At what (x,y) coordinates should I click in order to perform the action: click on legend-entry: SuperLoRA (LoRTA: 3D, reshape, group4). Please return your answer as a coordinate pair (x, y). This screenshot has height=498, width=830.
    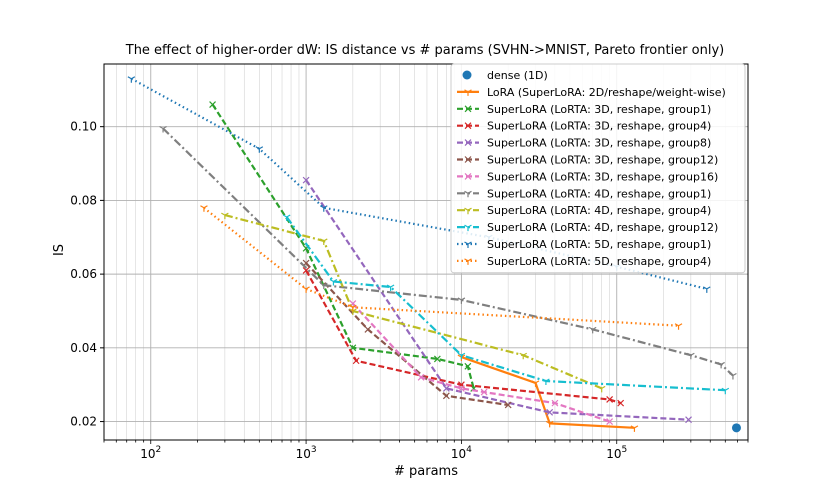
    Looking at the image, I should click on (584, 126).